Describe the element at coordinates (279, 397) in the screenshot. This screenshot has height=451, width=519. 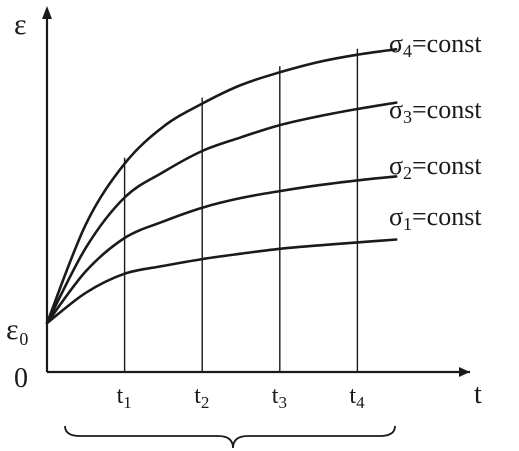
I see `tick-label-t3: t3` at that location.